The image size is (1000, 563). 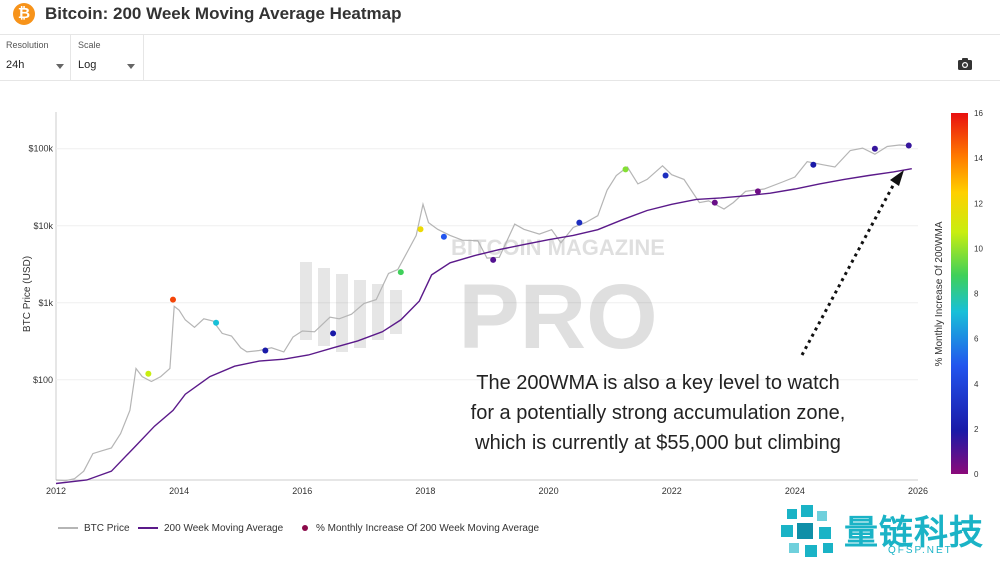 What do you see at coordinates (976, 339) in the screenshot?
I see `colorbar-tick-label: 6` at bounding box center [976, 339].